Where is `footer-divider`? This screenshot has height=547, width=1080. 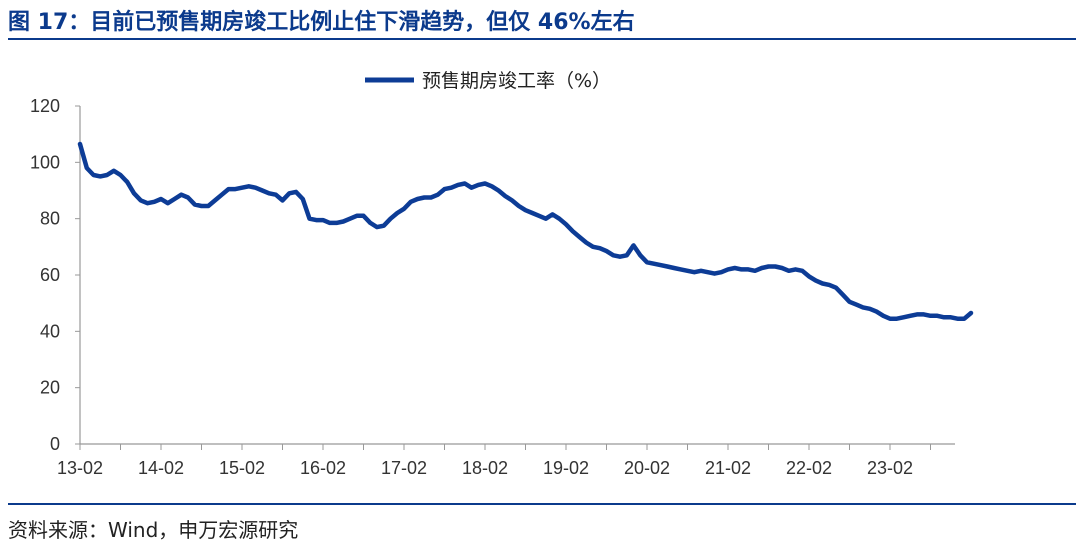 footer-divider is located at coordinates (542, 504).